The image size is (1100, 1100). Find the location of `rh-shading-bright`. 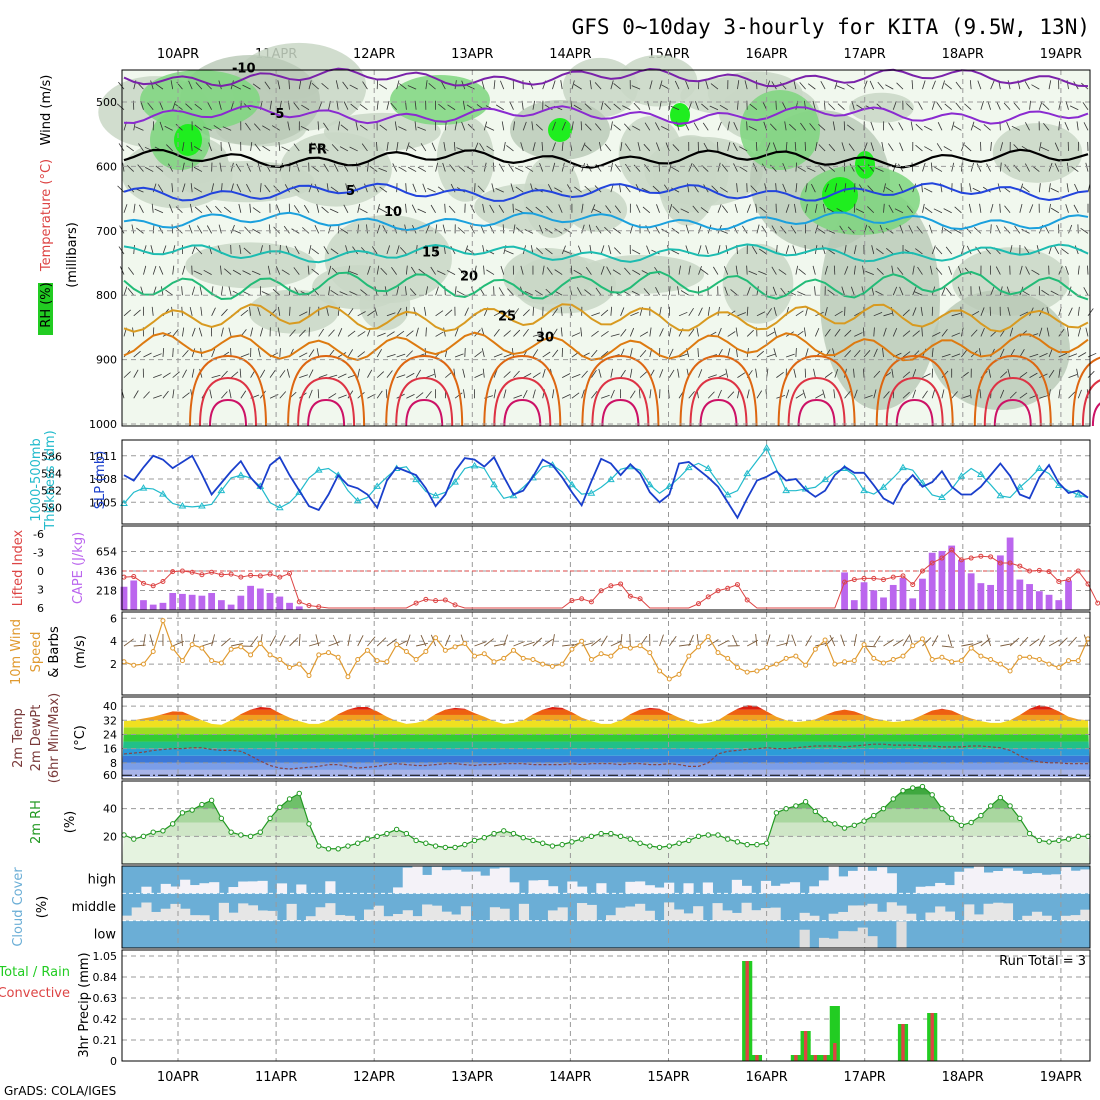

rh-shading-bright is located at coordinates (840, 195).